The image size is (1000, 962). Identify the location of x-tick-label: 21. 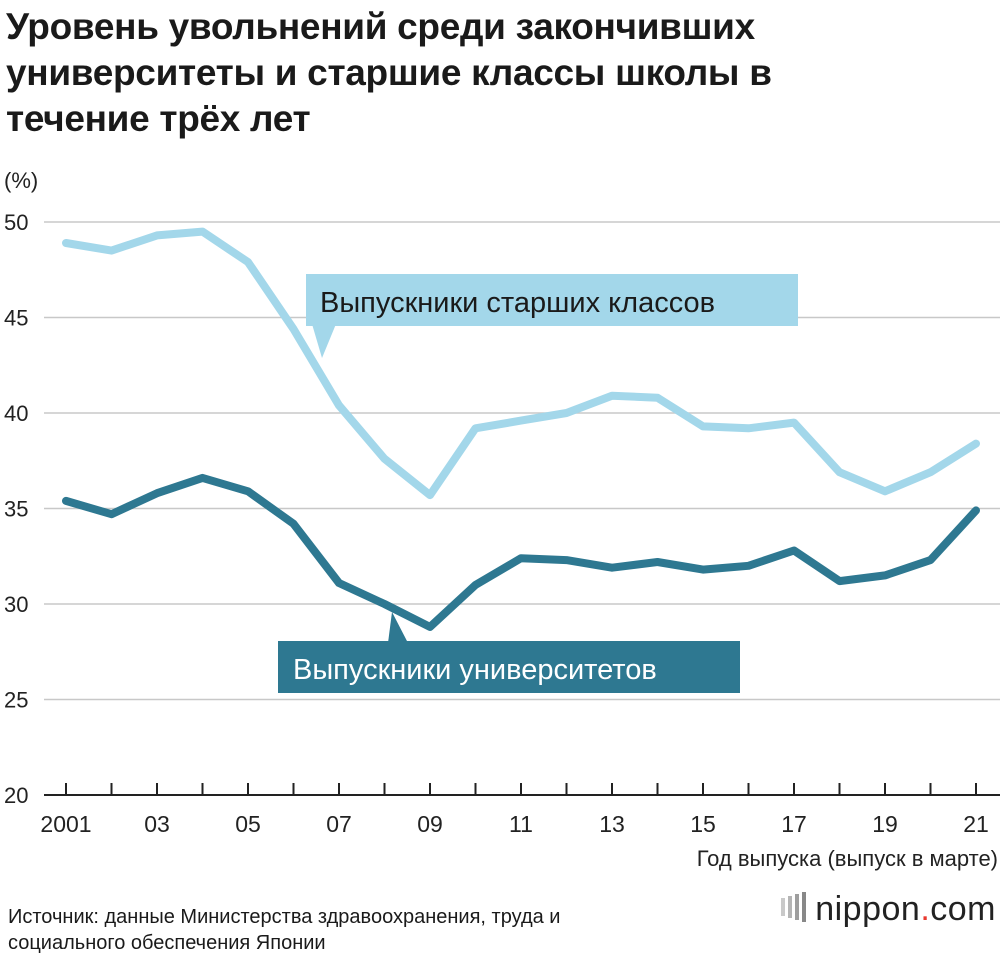
(976, 824).